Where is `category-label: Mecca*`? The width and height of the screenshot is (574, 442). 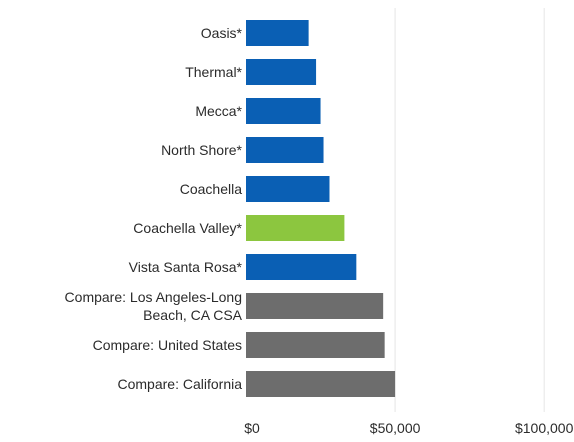 category-label: Mecca* is located at coordinates (218, 111).